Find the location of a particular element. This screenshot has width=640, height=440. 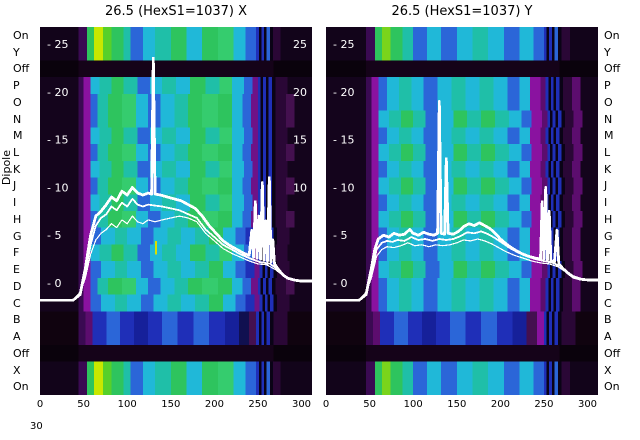

plot-title-y: 26.5 (HexS1=1037) Y is located at coordinates (462, 11).